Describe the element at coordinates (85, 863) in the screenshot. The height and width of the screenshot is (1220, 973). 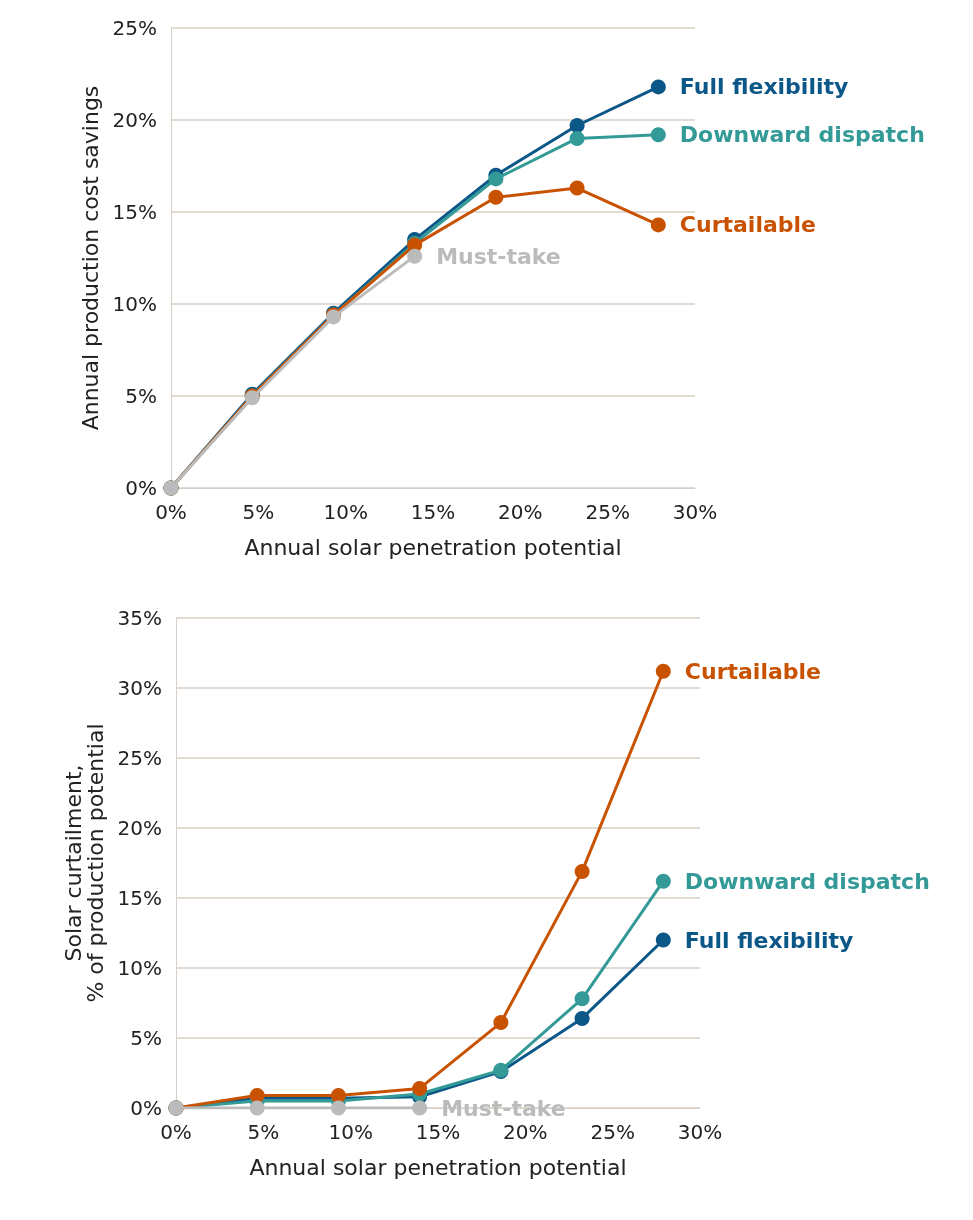
I see `y-axis-title: Solar curtailment, % of production potential` at that location.